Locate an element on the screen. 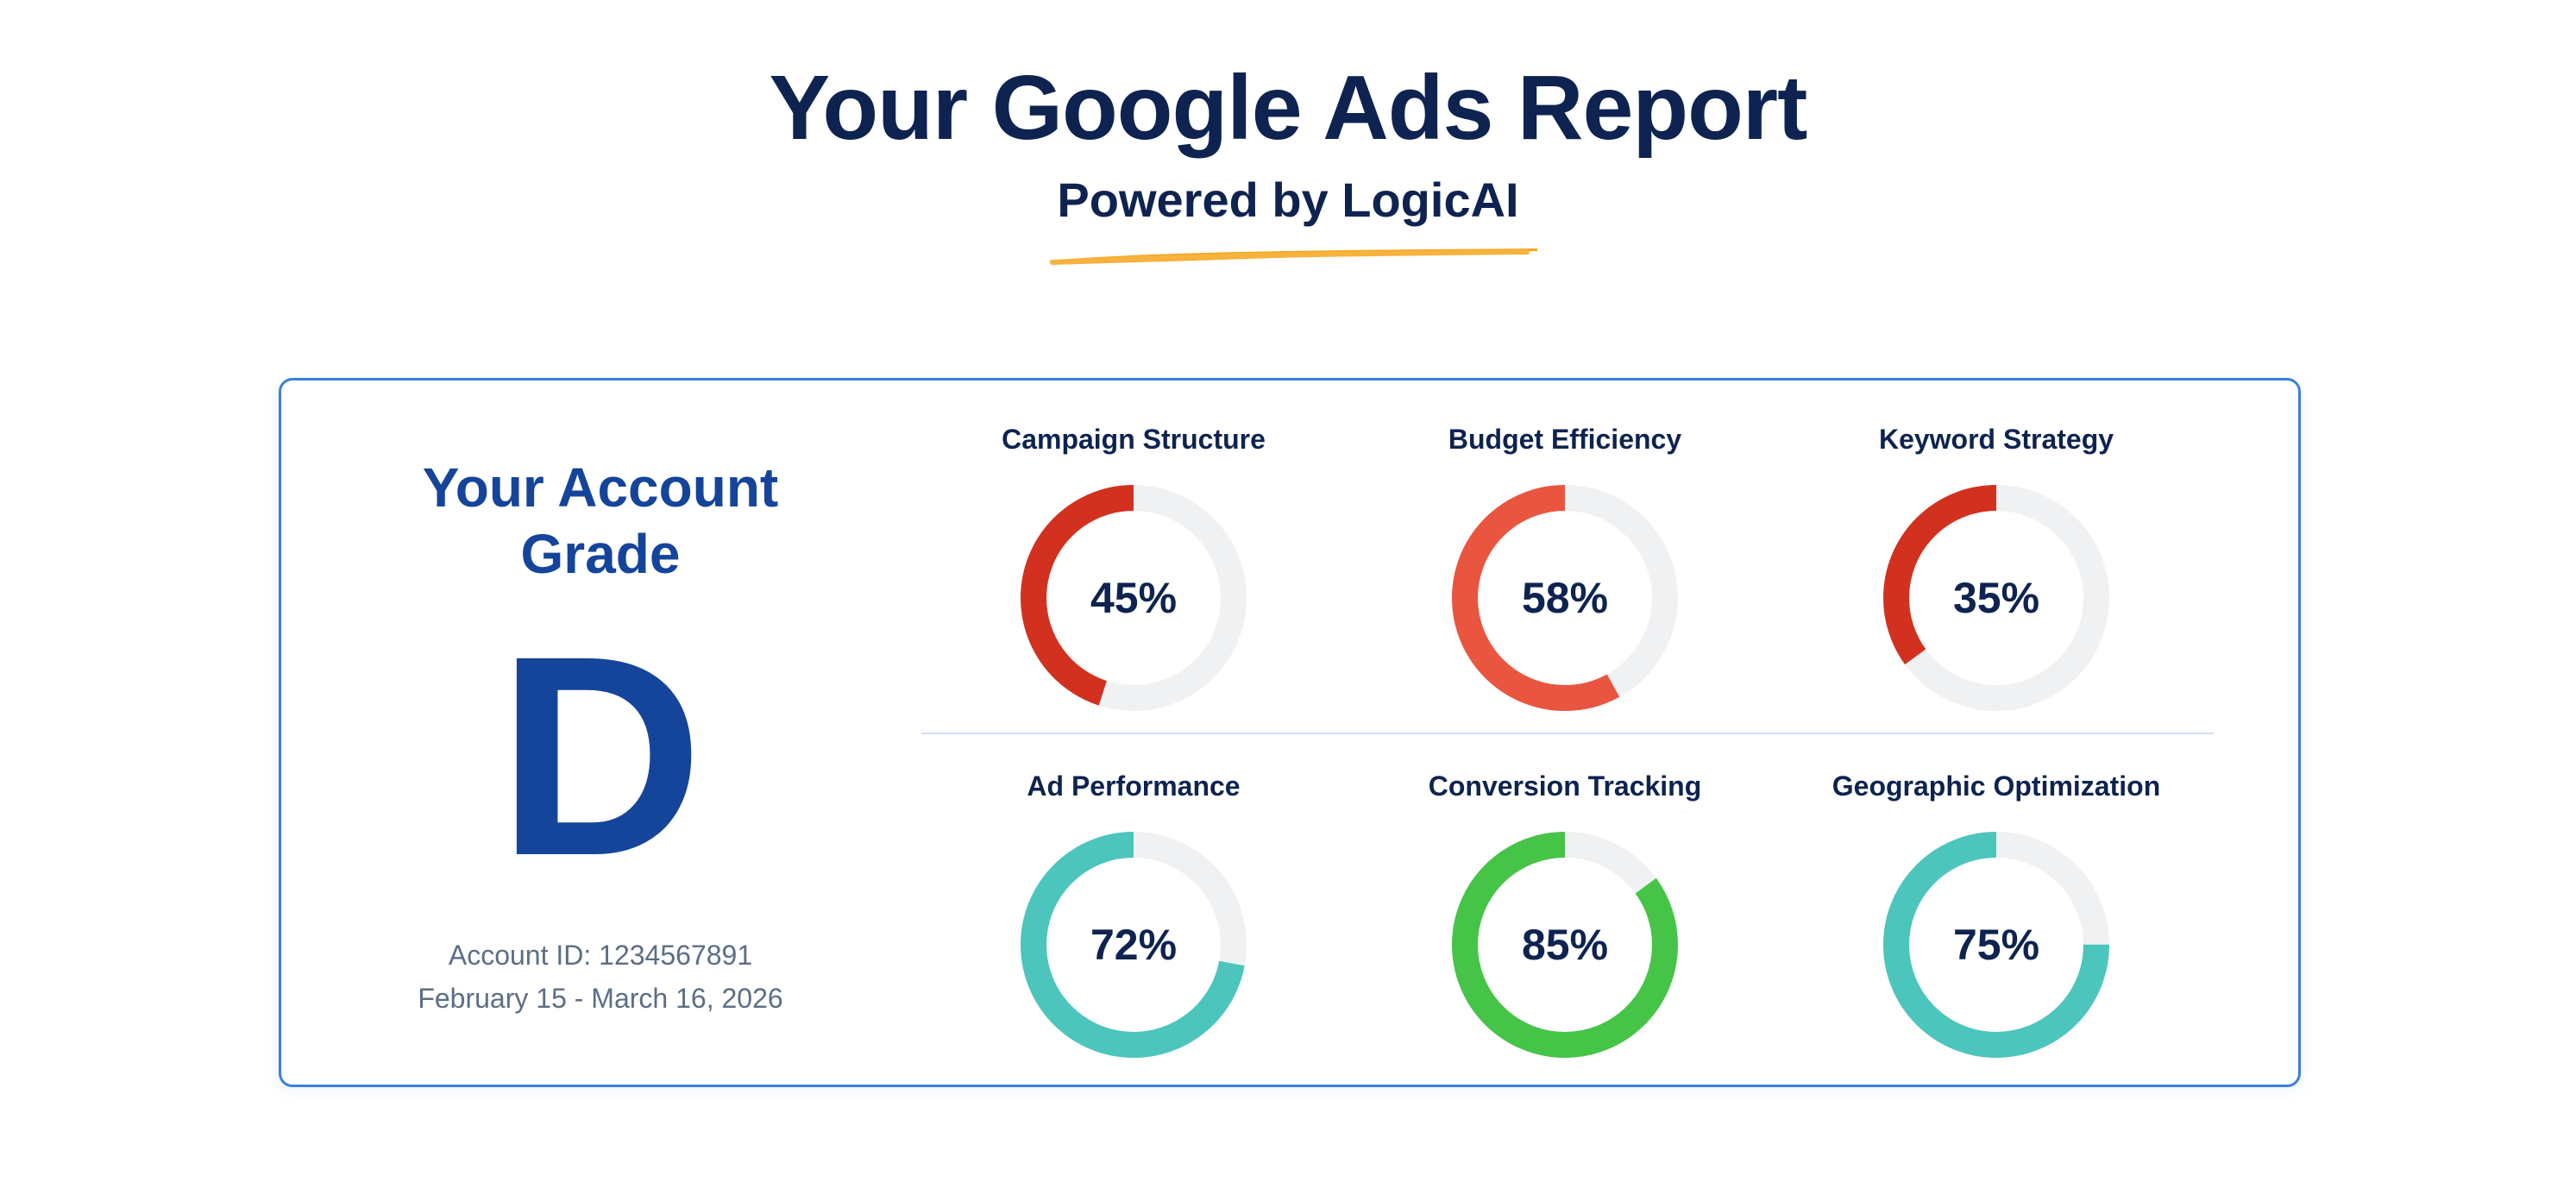 The height and width of the screenshot is (1195, 2576). metric-label: Budget Efficiency is located at coordinates (1565, 440).